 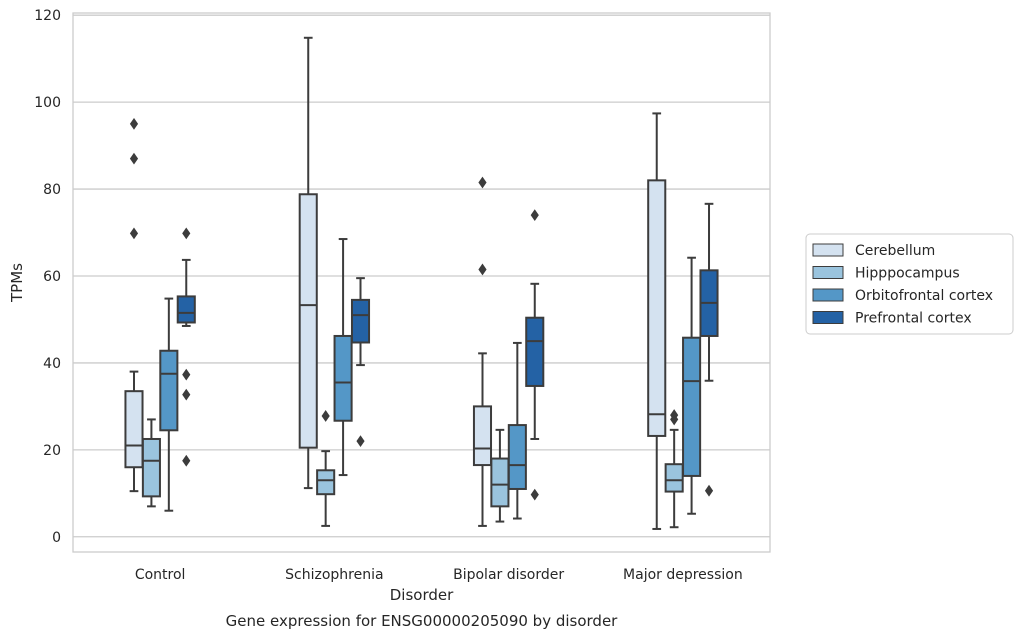 I want to click on legend-label: Cerebellum, so click(x=895, y=251).